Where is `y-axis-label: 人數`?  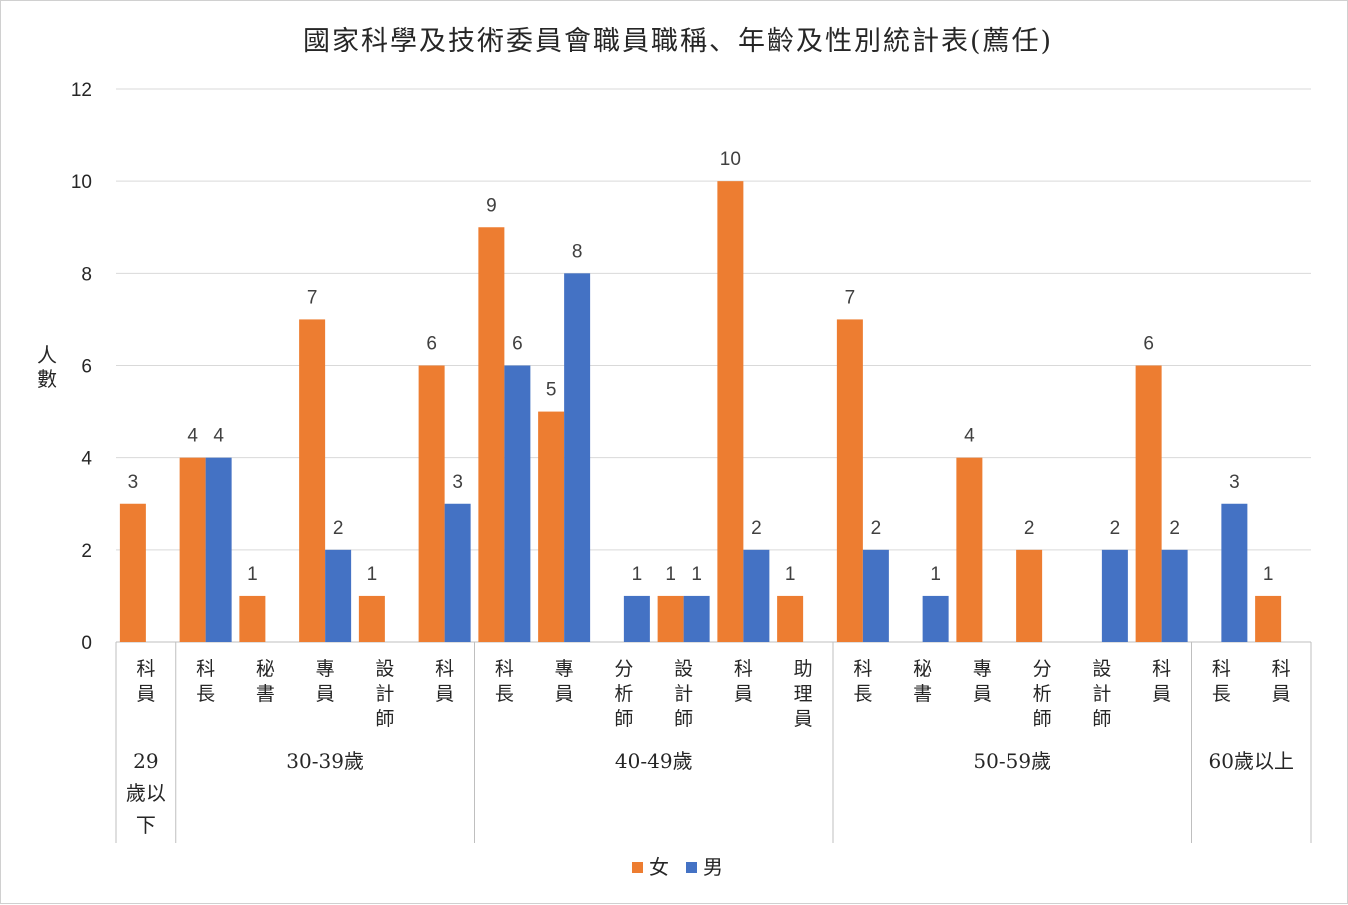
y-axis-label: 人數 is located at coordinates (47, 367).